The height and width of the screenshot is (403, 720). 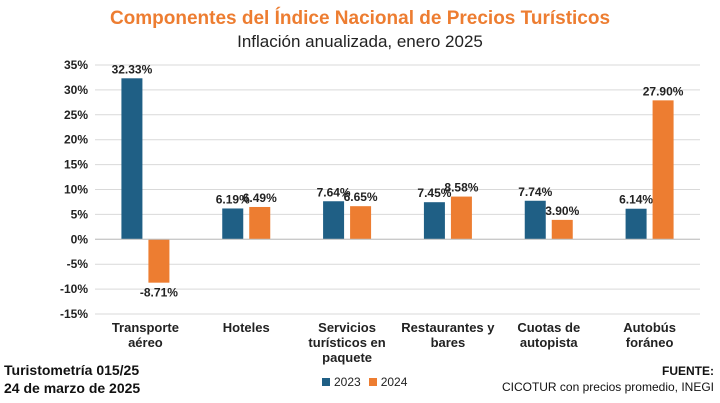 I want to click on y-tick-label: 5%, so click(x=80, y=214).